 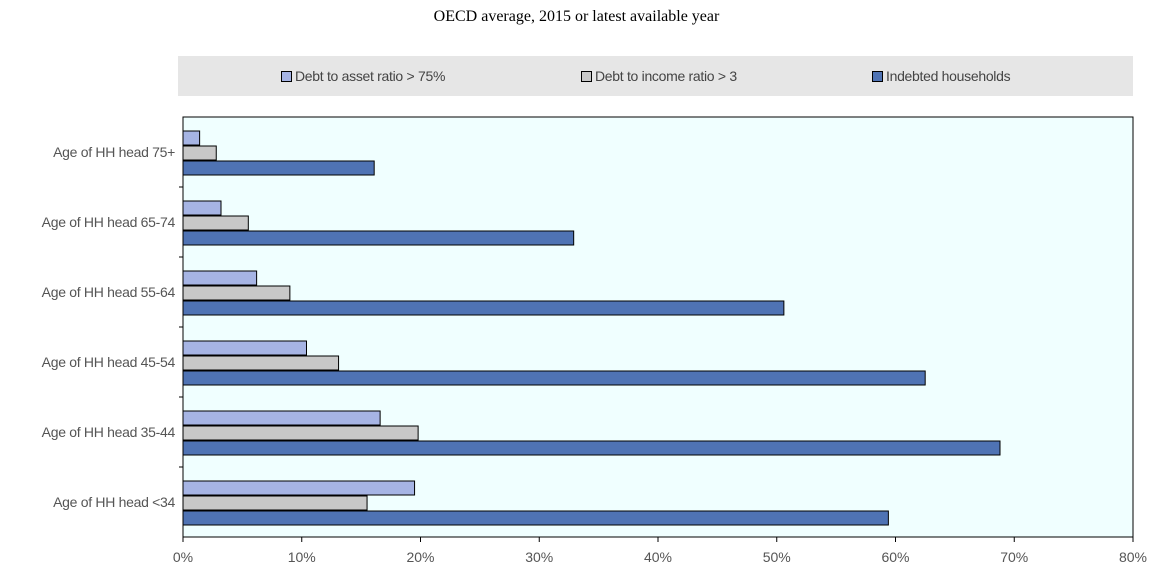 What do you see at coordinates (539, 557) in the screenshot?
I see `x-tick-label: 30%` at bounding box center [539, 557].